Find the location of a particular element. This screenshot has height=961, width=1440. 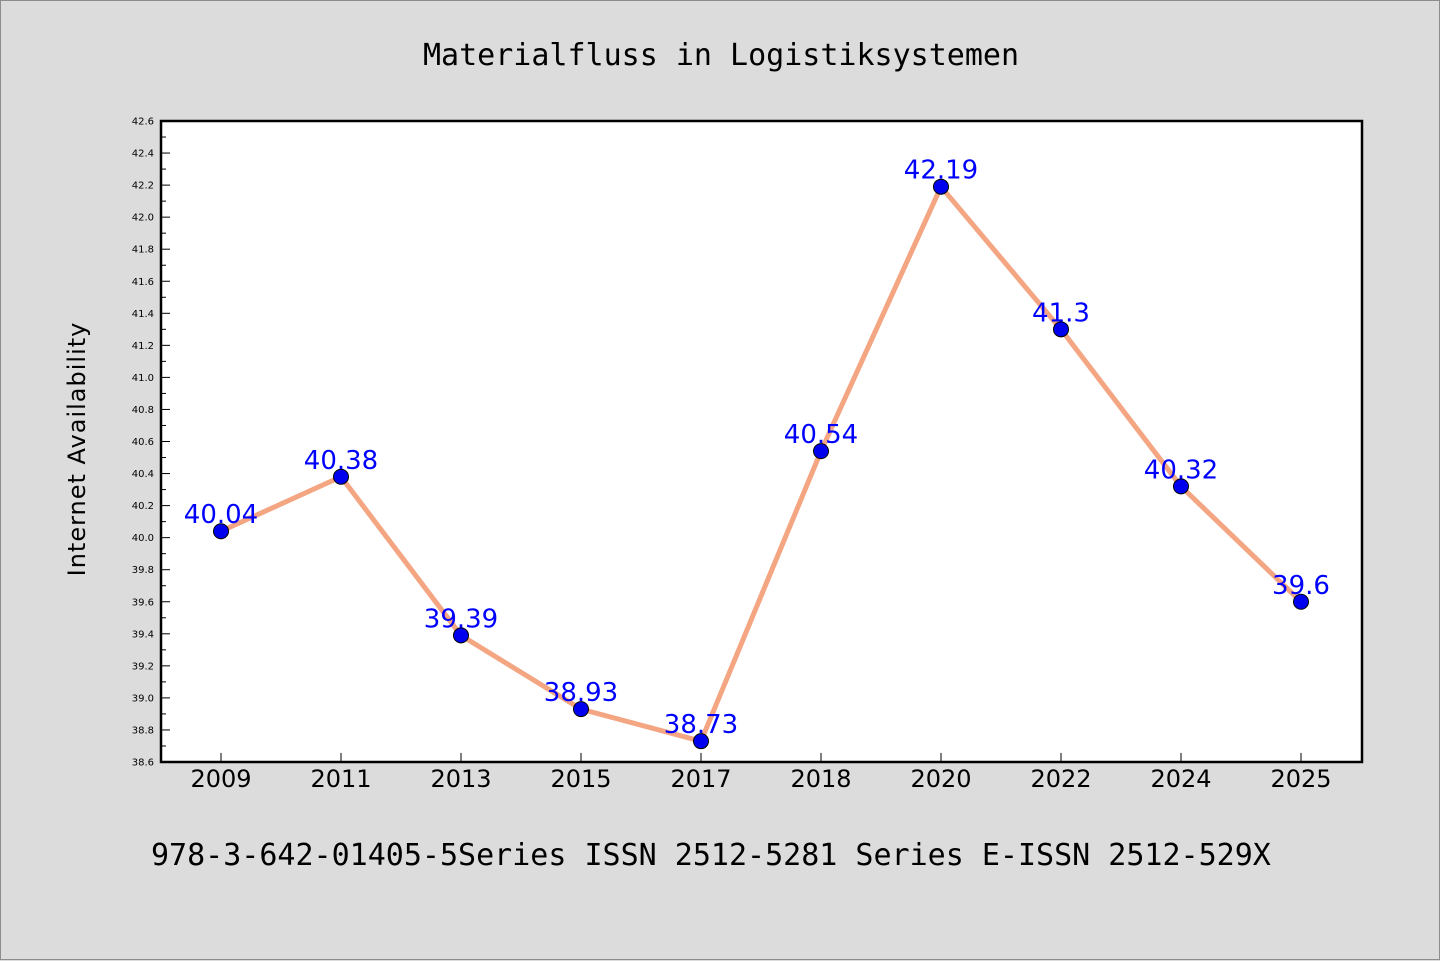

y-tick-label: 41.2 is located at coordinates (143, 346).